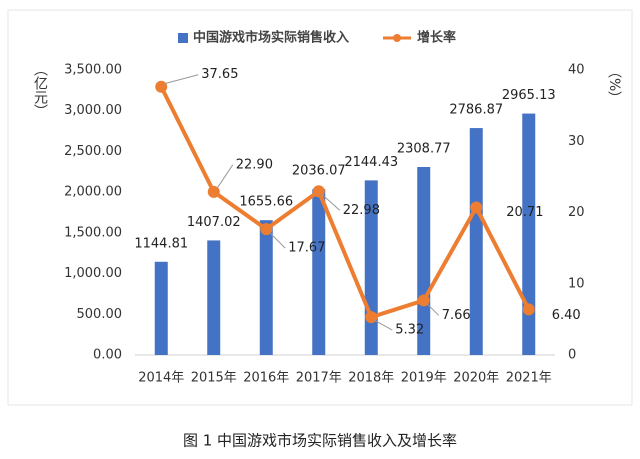 This screenshot has width=640, height=459. I want to click on y2-tick-label: 0, so click(572, 355).